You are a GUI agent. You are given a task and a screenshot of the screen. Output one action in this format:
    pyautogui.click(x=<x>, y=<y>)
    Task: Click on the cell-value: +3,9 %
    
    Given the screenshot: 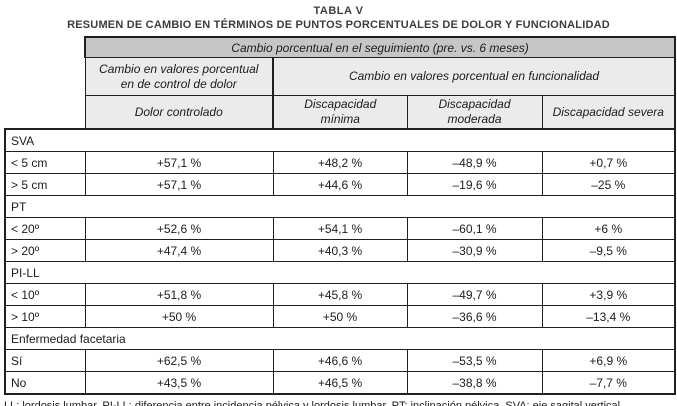 What is the action you would take?
    pyautogui.click(x=609, y=294)
    